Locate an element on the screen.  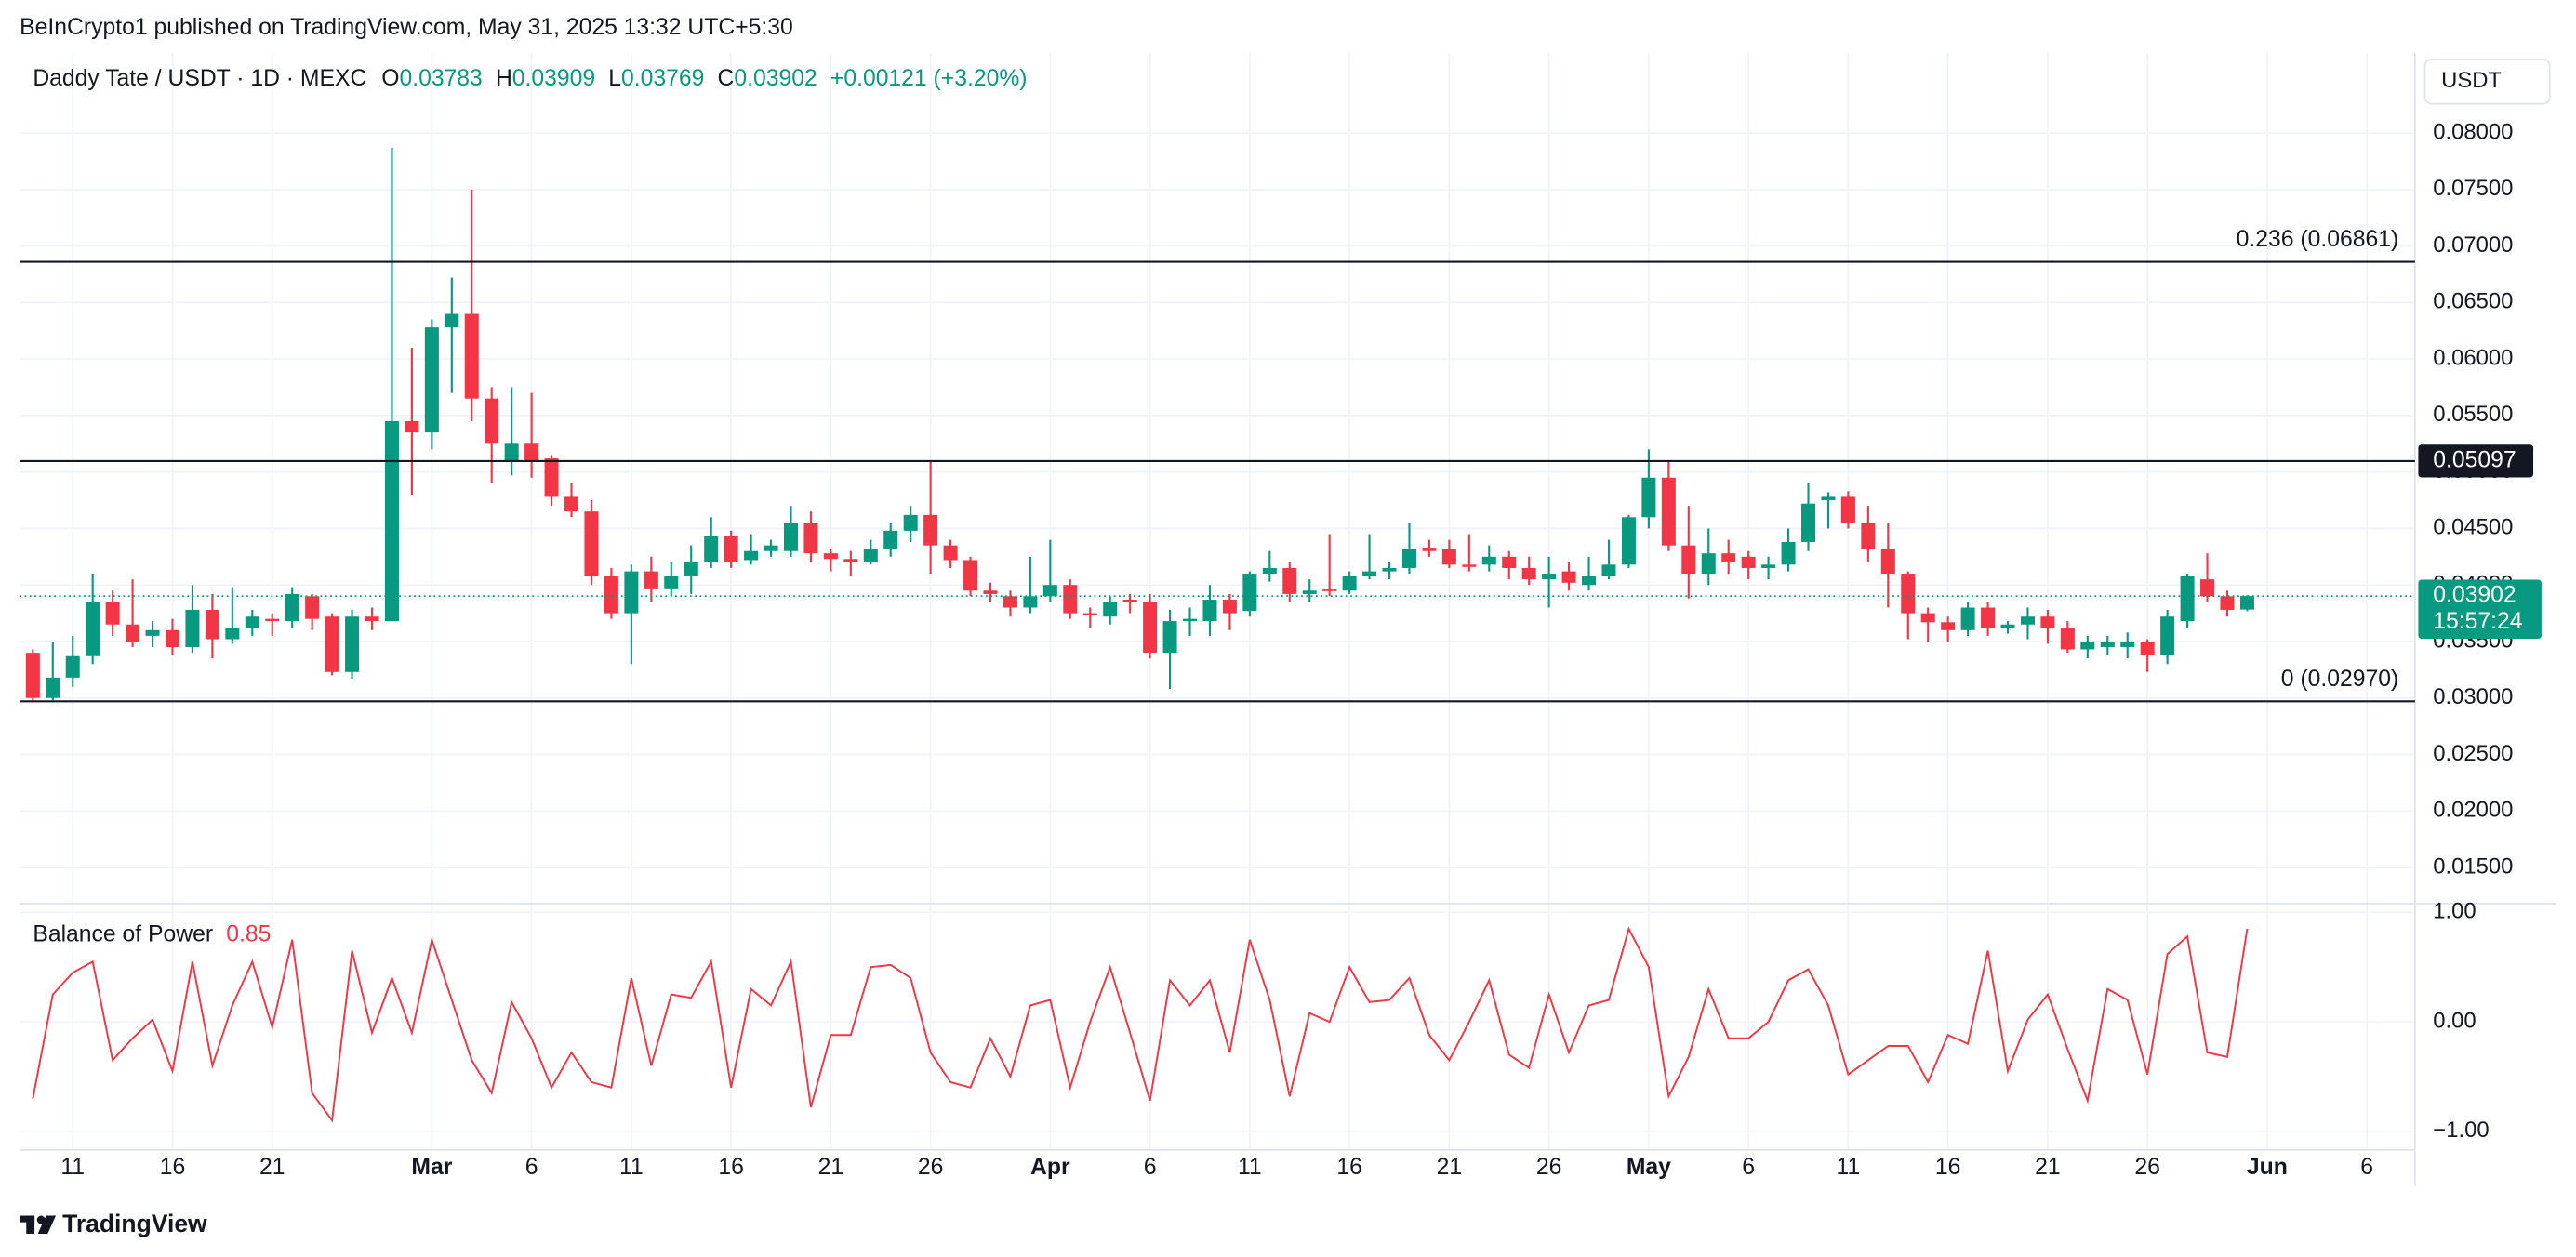
level-label: 0.236 (0.06861) is located at coordinates (2318, 239).